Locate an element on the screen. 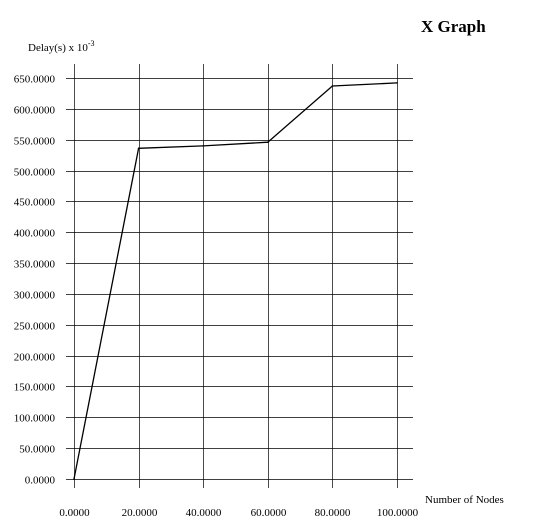 The width and height of the screenshot is (533, 525). y-tick-label: 350.0000 is located at coordinates (35, 265).